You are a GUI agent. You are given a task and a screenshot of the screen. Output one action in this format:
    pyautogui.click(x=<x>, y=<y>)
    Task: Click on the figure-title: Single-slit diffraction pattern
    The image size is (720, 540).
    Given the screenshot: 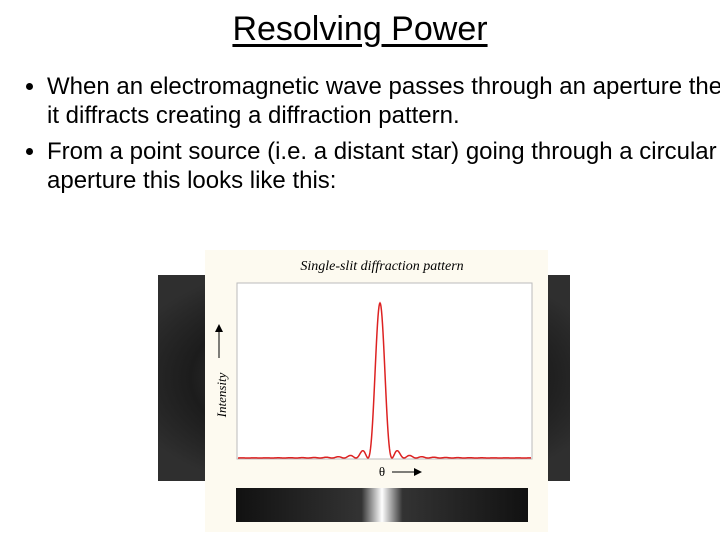 What is the action you would take?
    pyautogui.click(x=381, y=266)
    